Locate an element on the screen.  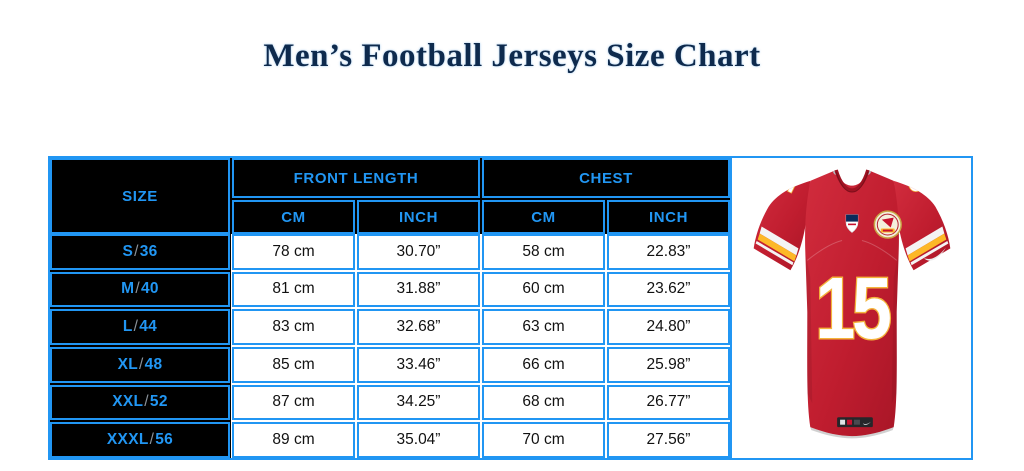
jersey-product-photo: 15 15 is located at coordinates (850, 308).